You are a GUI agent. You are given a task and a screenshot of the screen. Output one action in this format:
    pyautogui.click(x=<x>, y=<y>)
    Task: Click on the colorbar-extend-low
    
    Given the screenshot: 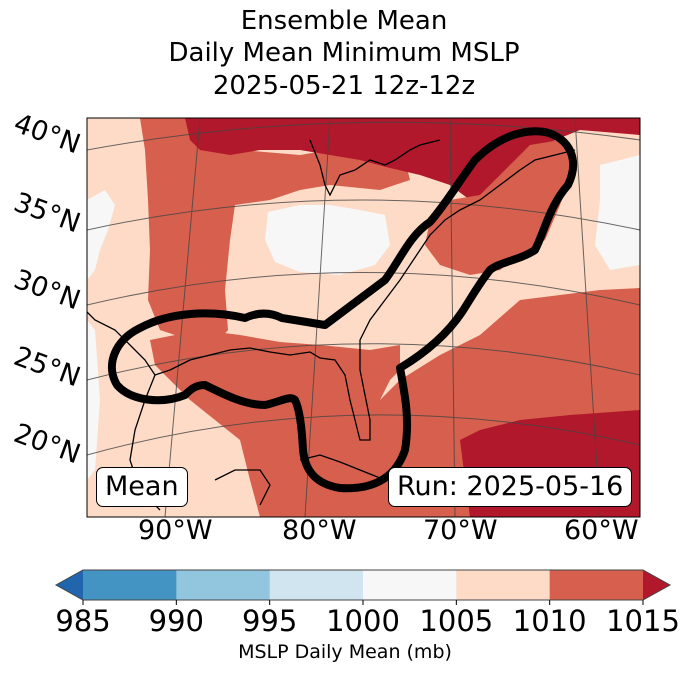 What is the action you would take?
    pyautogui.click(x=69, y=585)
    